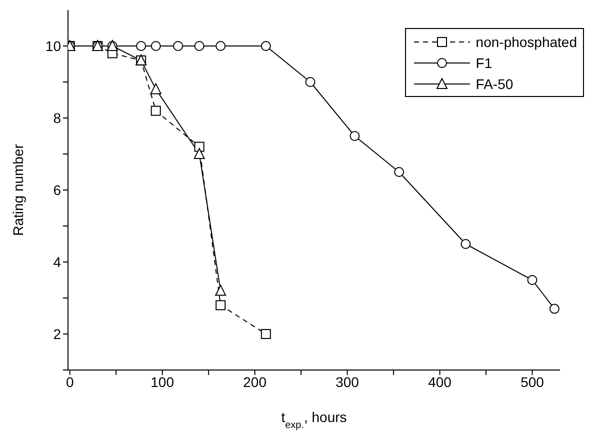 This screenshot has height=448, width=608. I want to click on y-axis-title: Rating number, so click(18, 190).